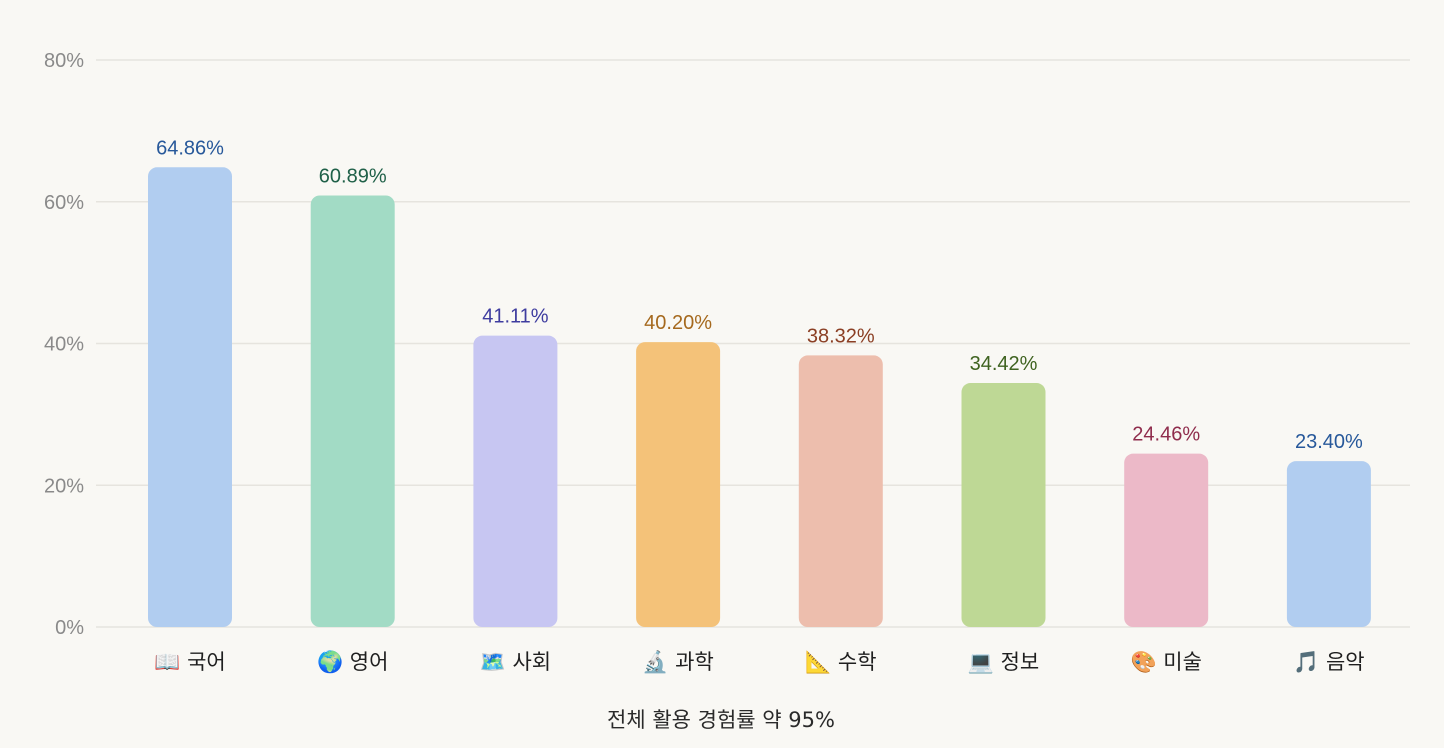 The height and width of the screenshot is (748, 1444). Describe the element at coordinates (353, 176) in the screenshot. I see `bar-value-label: 60.89%` at that location.